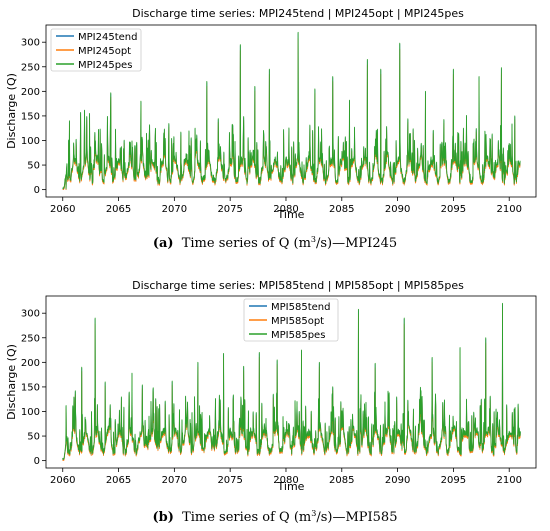 The height and width of the screenshot is (531, 550). I want to click on legend-label-pes: MPI585pes, so click(298, 335).